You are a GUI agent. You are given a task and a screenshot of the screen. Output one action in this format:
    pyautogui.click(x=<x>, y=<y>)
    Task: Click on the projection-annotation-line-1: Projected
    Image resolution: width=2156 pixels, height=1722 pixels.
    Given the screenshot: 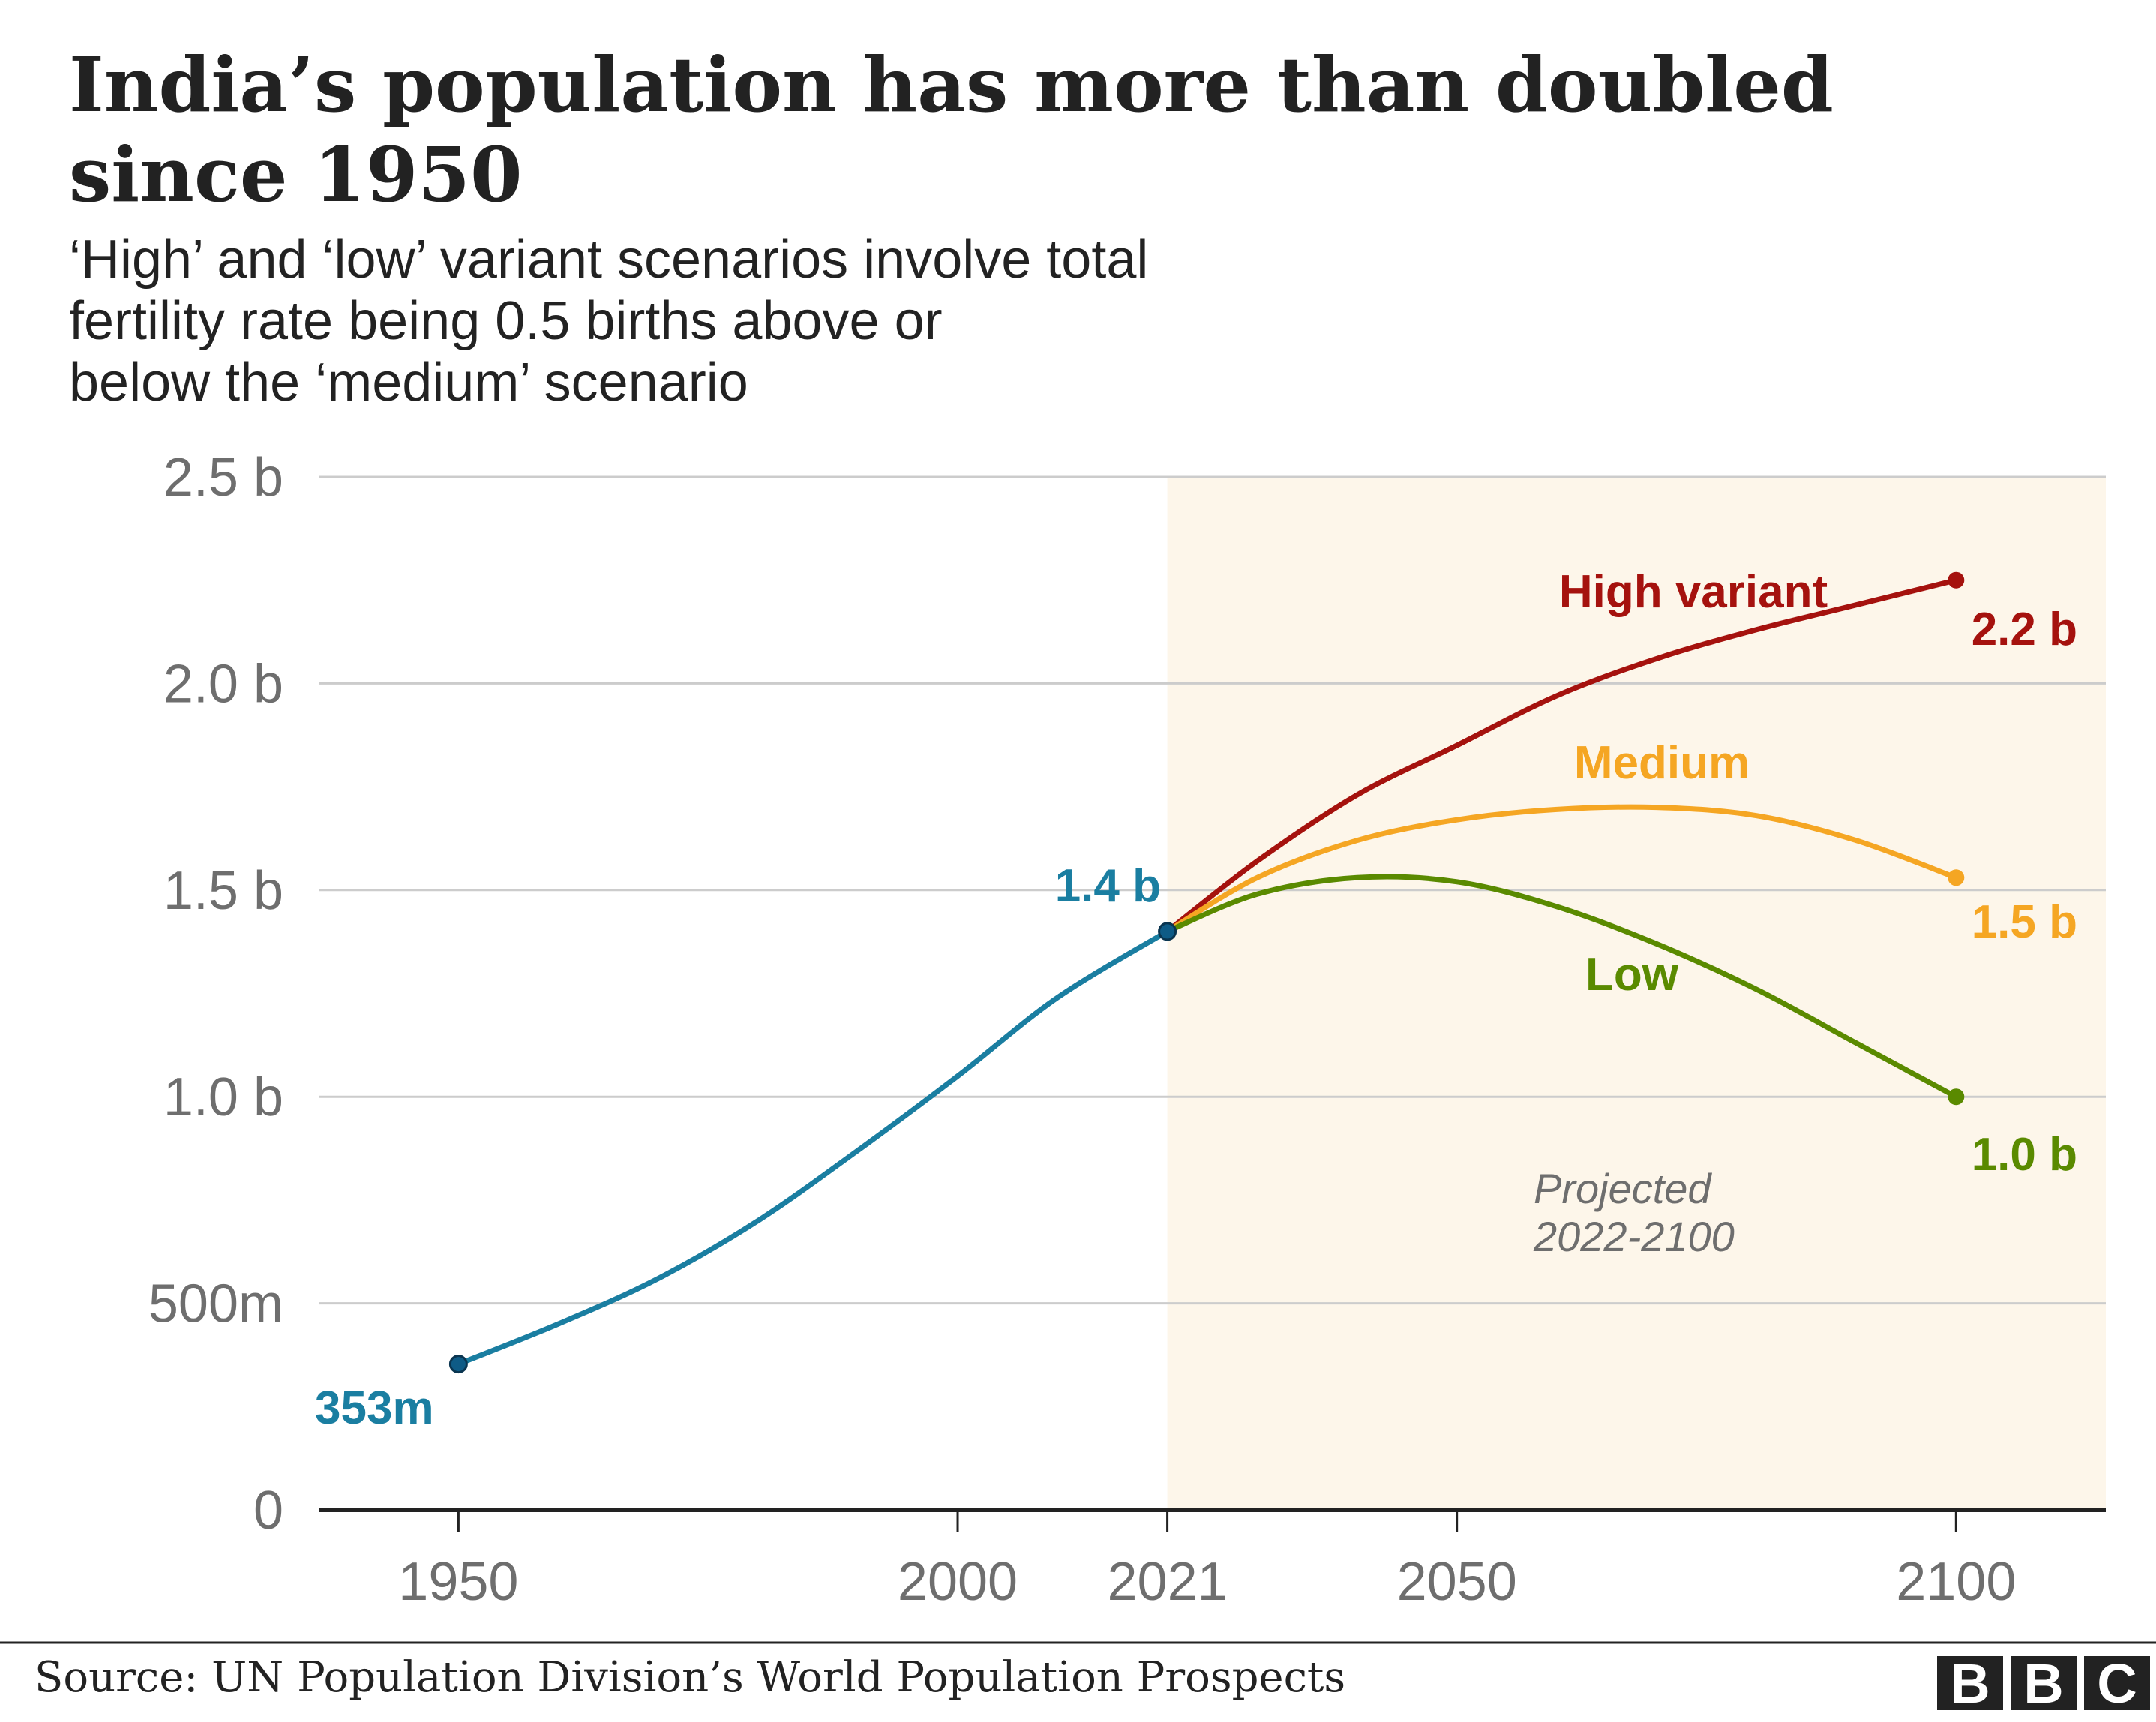 What is the action you would take?
    pyautogui.click(x=1623, y=1188)
    